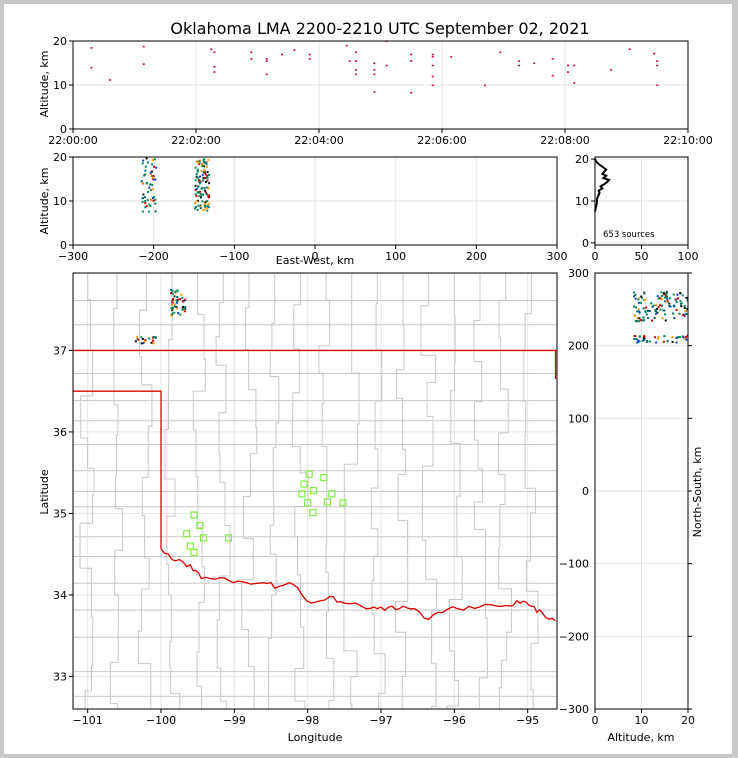  Describe the element at coordinates (602, 185) in the screenshot. I see `altitude-histogram-line` at that location.